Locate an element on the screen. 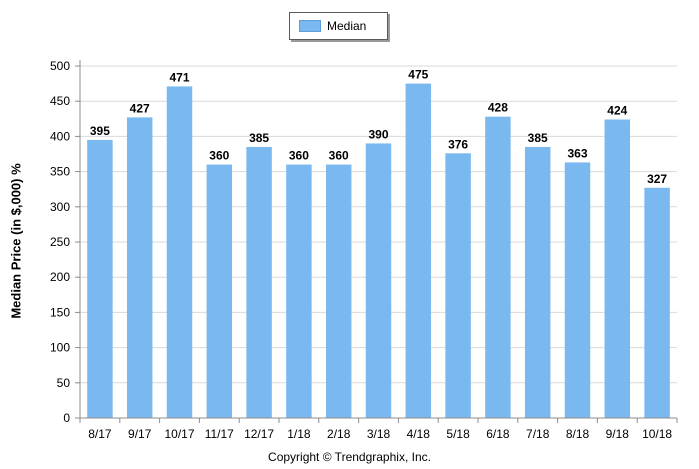 The width and height of the screenshot is (699, 469). x-tick-label: 1/18 is located at coordinates (299, 434).